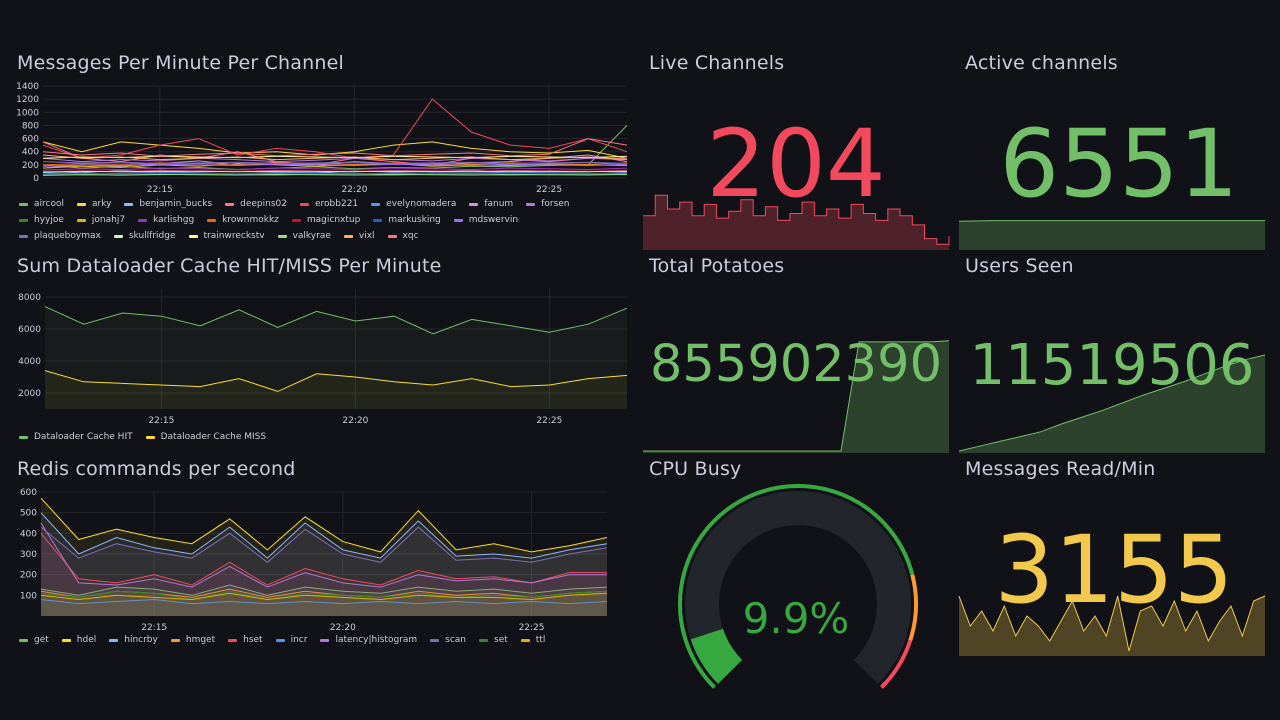 Image resolution: width=1280 pixels, height=720 pixels. What do you see at coordinates (291, 640) in the screenshot?
I see `legend-item: incr` at bounding box center [291, 640].